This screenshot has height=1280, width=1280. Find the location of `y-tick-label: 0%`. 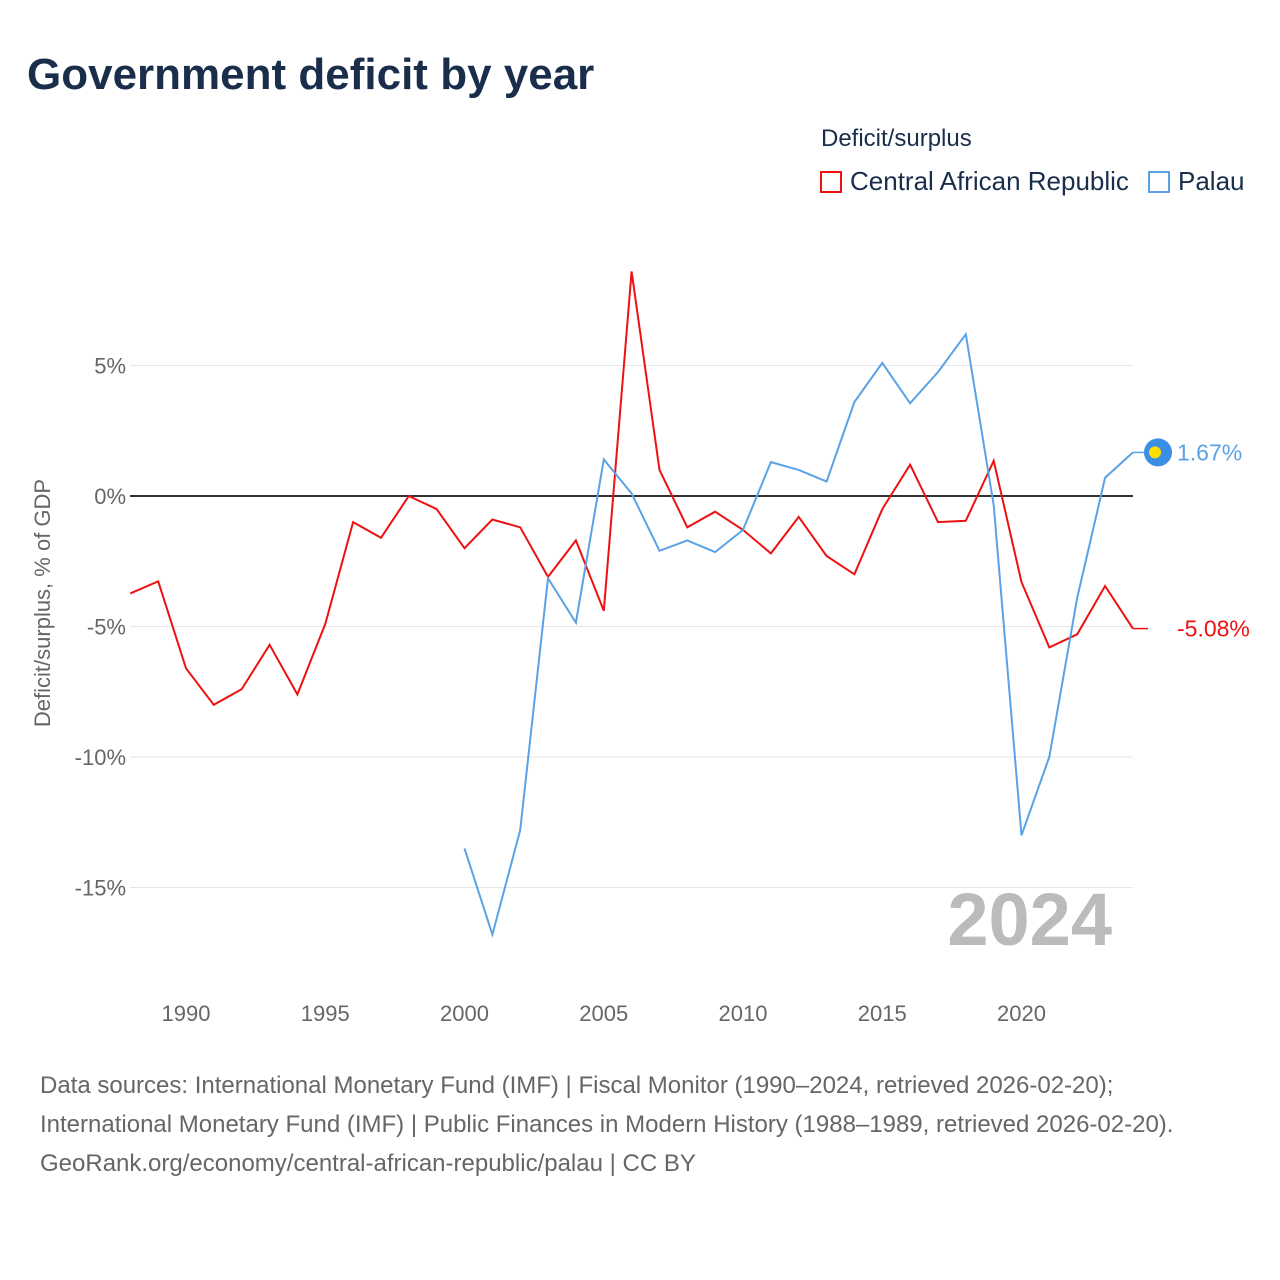

y-tick-label: 0% is located at coordinates (110, 496).